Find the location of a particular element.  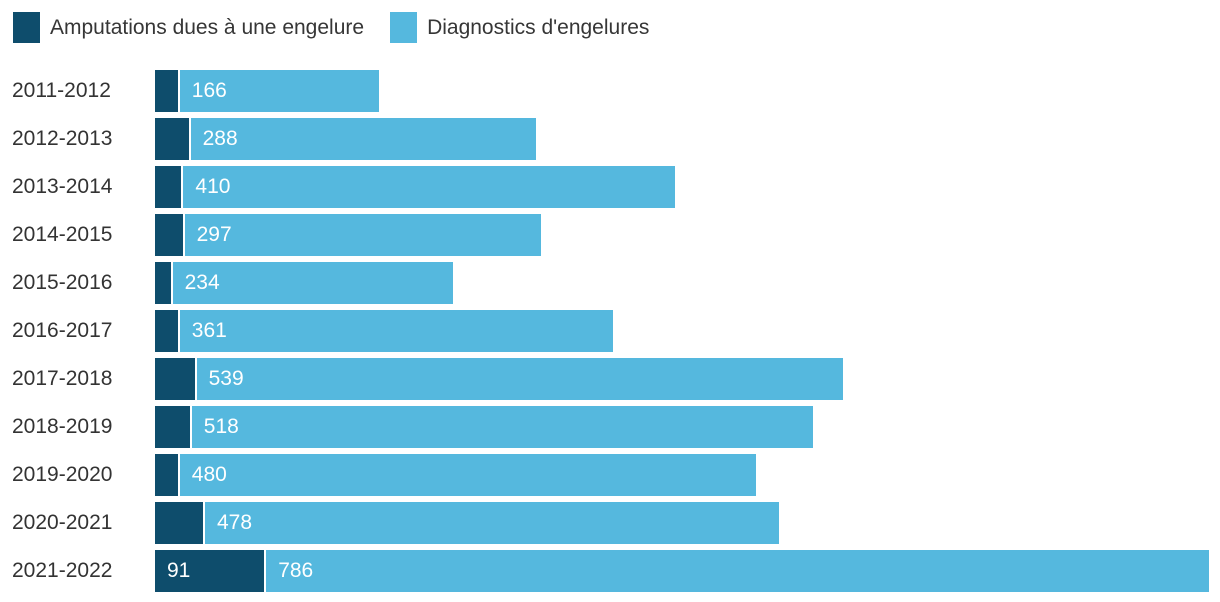

legend-swatch-amputations is located at coordinates (26, 27).